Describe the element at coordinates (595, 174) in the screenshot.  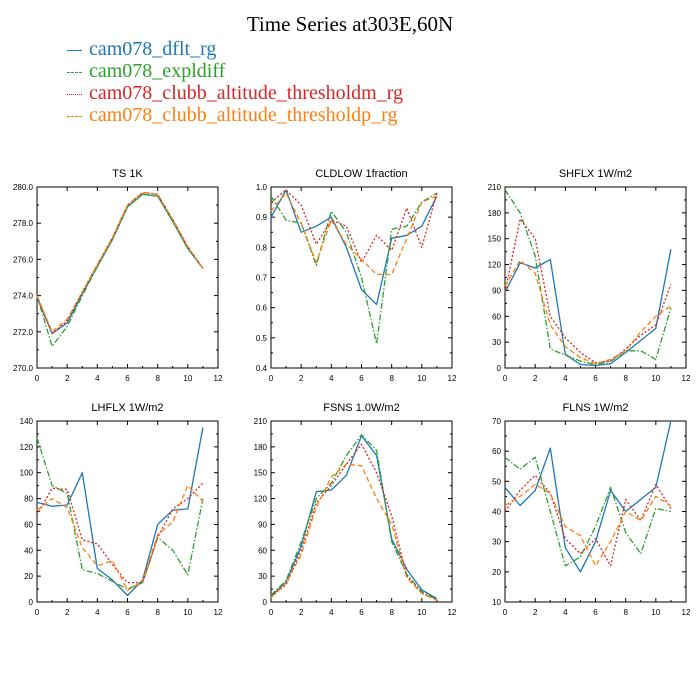
I see `chart-title: SHFLX 1W/m2` at that location.